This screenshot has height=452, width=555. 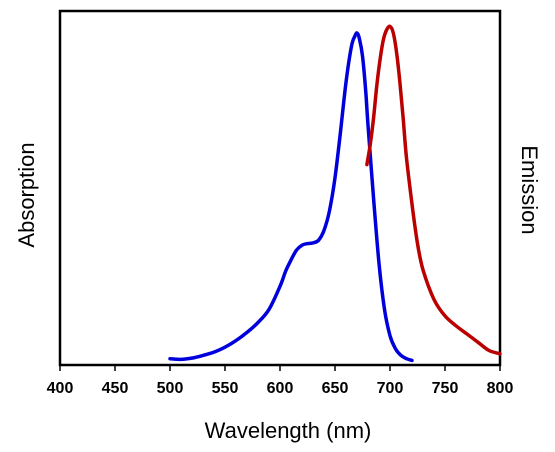 What do you see at coordinates (26, 194) in the screenshot?
I see `y-axis-title-left: Absorption` at bounding box center [26, 194].